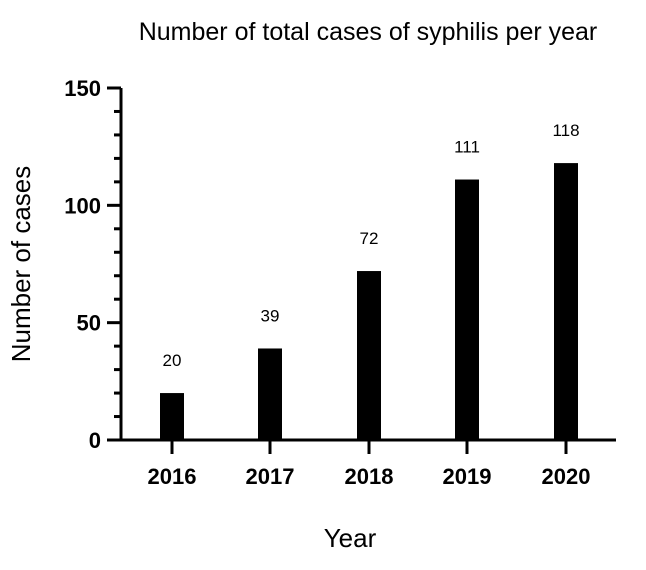 This screenshot has height=570, width=646. What do you see at coordinates (82, 88) in the screenshot?
I see `y-tick-label: 150` at bounding box center [82, 88].